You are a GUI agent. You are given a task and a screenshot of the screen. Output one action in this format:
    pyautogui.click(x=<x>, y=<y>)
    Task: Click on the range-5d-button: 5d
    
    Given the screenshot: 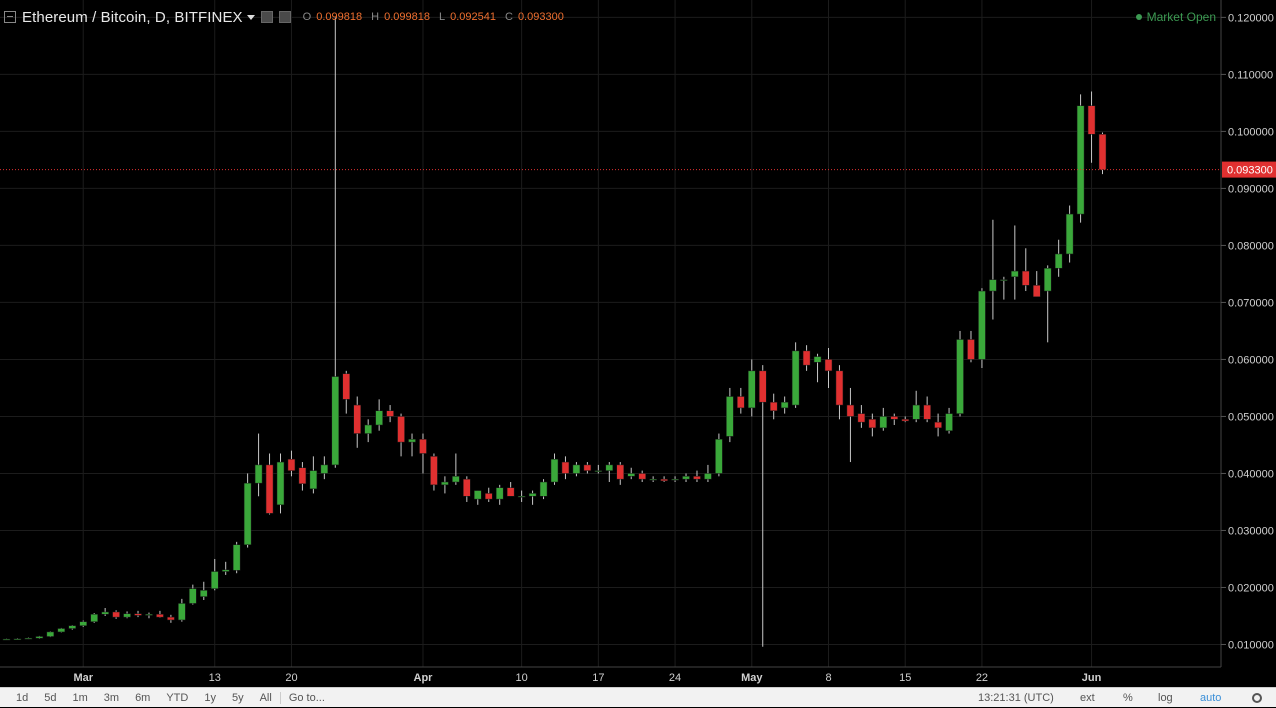 What is the action you would take?
    pyautogui.click(x=50, y=698)
    